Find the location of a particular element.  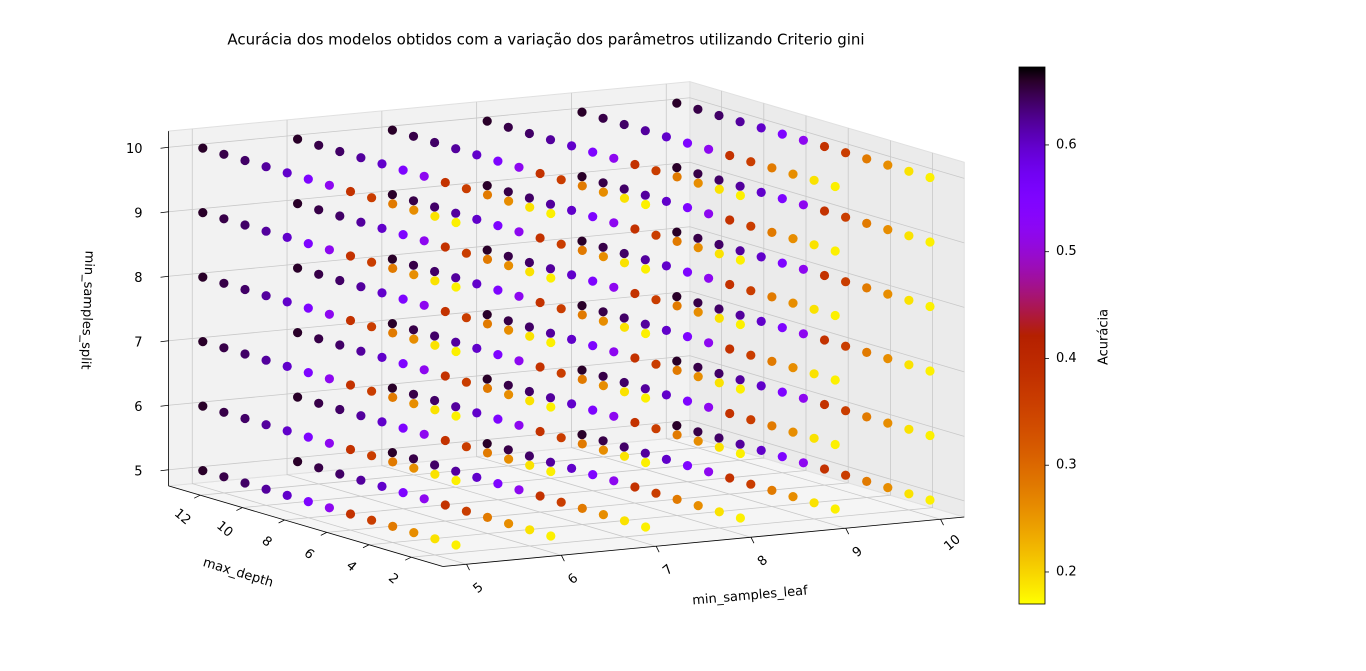

x-tick-label: 5 is located at coordinates (479, 588).